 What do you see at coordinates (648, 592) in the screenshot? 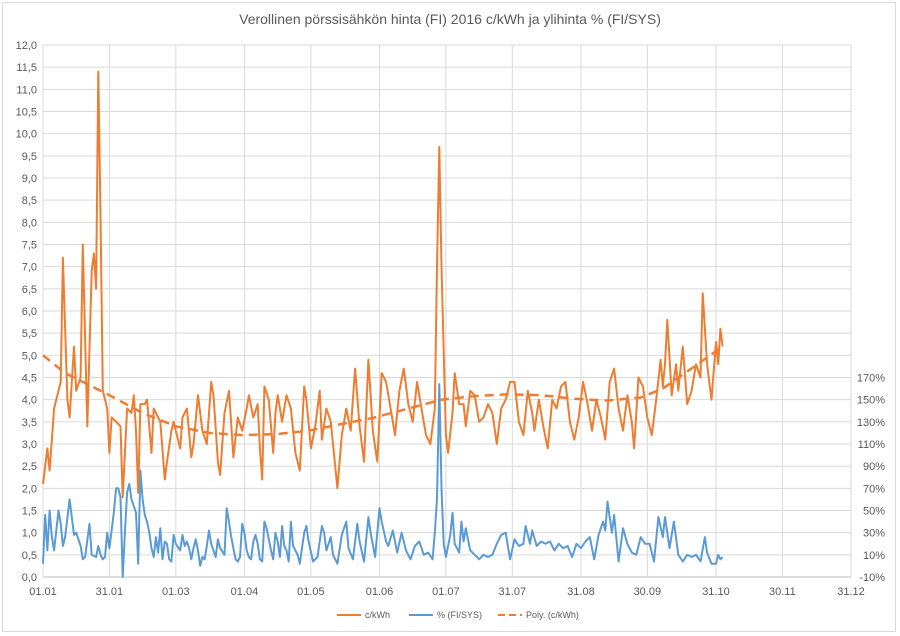
I see `x-tick-label: 30.09` at bounding box center [648, 592].